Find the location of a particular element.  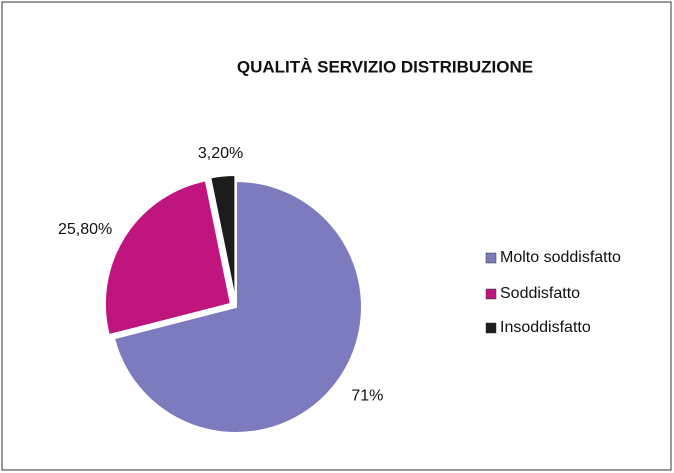

legend-label: Soddisfatto is located at coordinates (540, 293).